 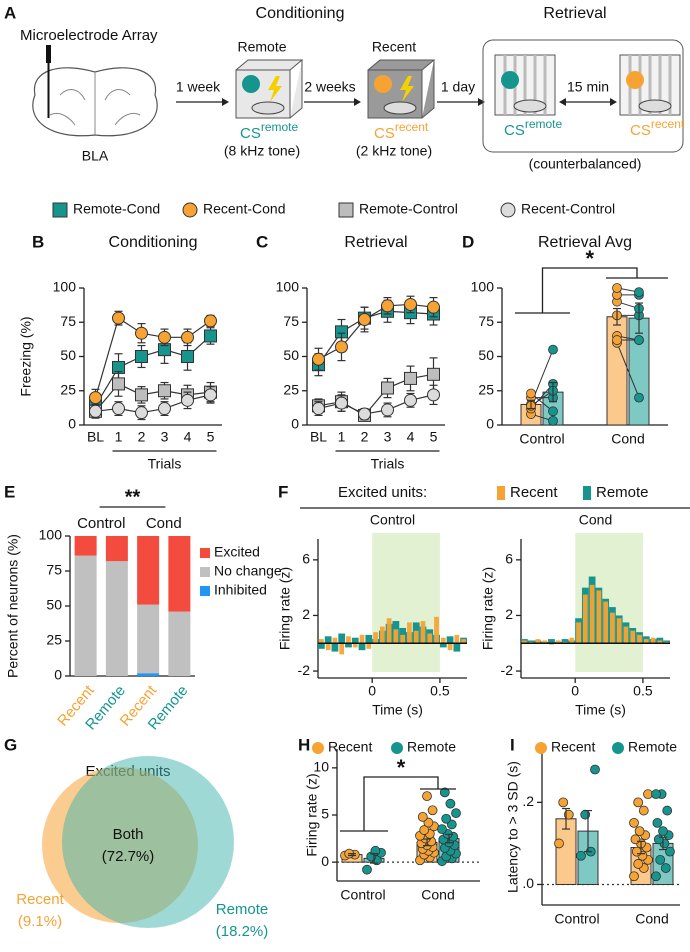 I want to click on panel-label: A, so click(x=10, y=12).